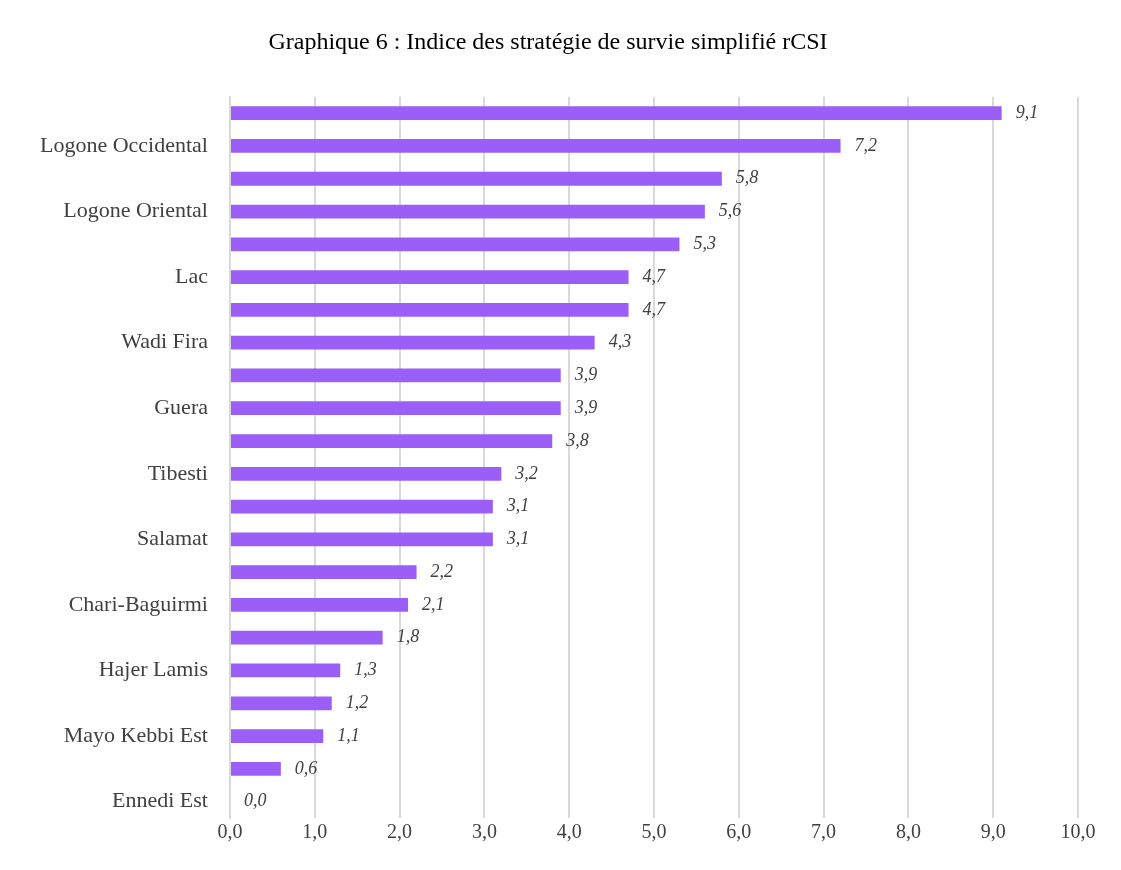 The width and height of the screenshot is (1121, 870). I want to click on y-tick-label: Logone Oriental, so click(135, 210).